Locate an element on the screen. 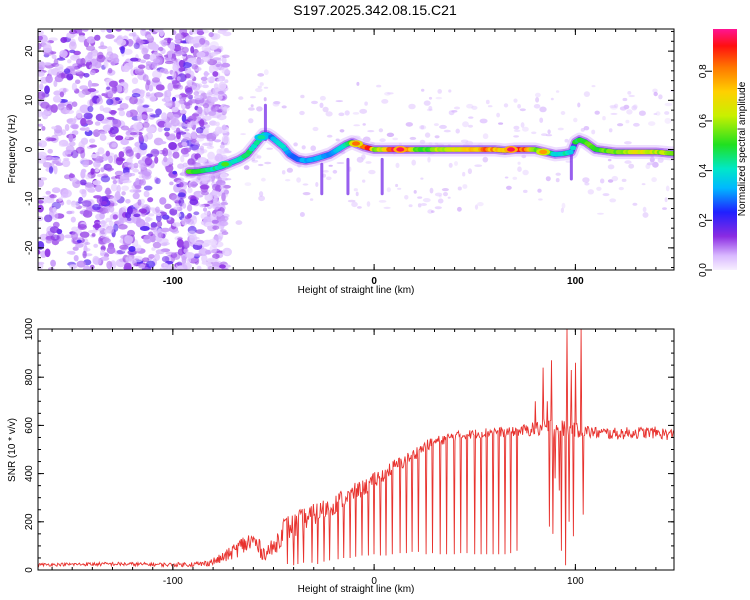 The image size is (750, 600). spectrogram-y-tick-label: 0 is located at coordinates (29, 149).